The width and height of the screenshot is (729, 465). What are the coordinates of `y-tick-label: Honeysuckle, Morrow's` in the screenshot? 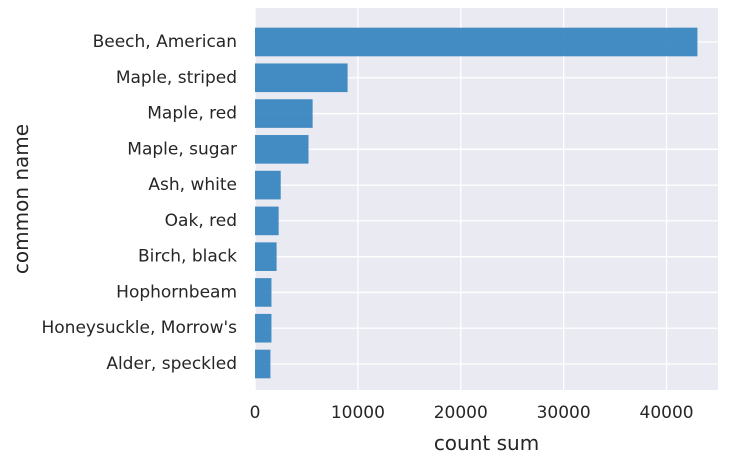 It's located at (140, 328).